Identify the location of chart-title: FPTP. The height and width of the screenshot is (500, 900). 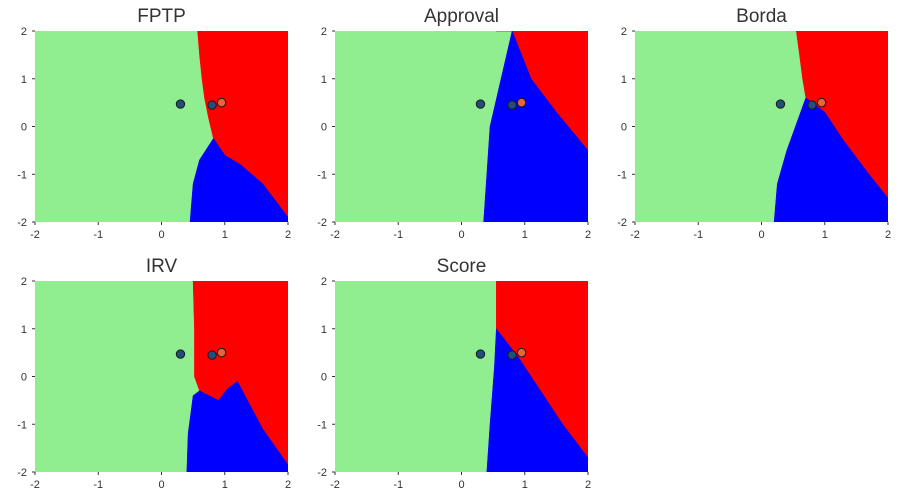
(161, 16).